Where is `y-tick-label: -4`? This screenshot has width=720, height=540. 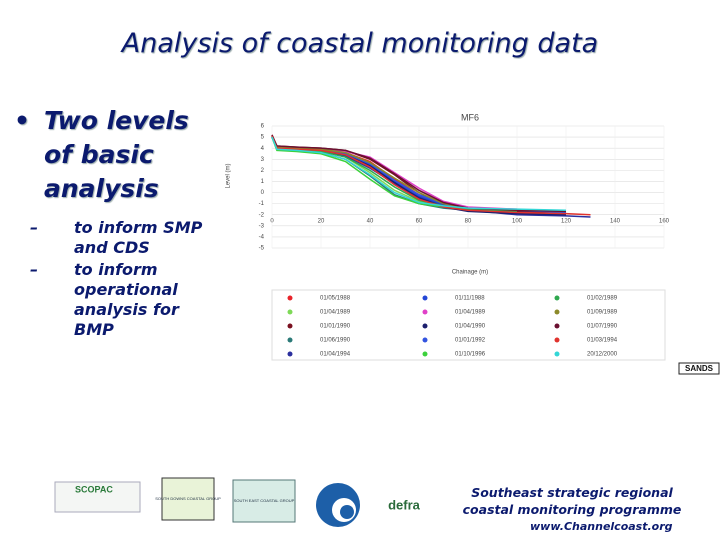
y-tick-label: -4 is located at coordinates (262, 237).